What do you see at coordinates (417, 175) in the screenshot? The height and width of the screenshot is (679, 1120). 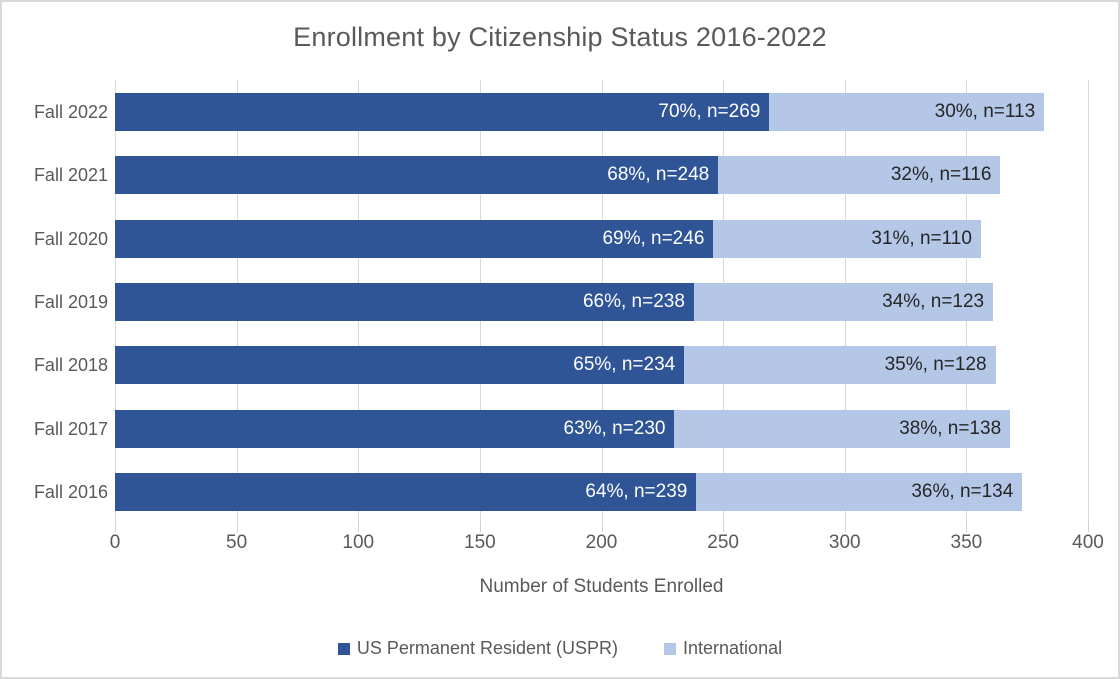 I see `bar-segment-uspr: 68%, n=248` at bounding box center [417, 175].